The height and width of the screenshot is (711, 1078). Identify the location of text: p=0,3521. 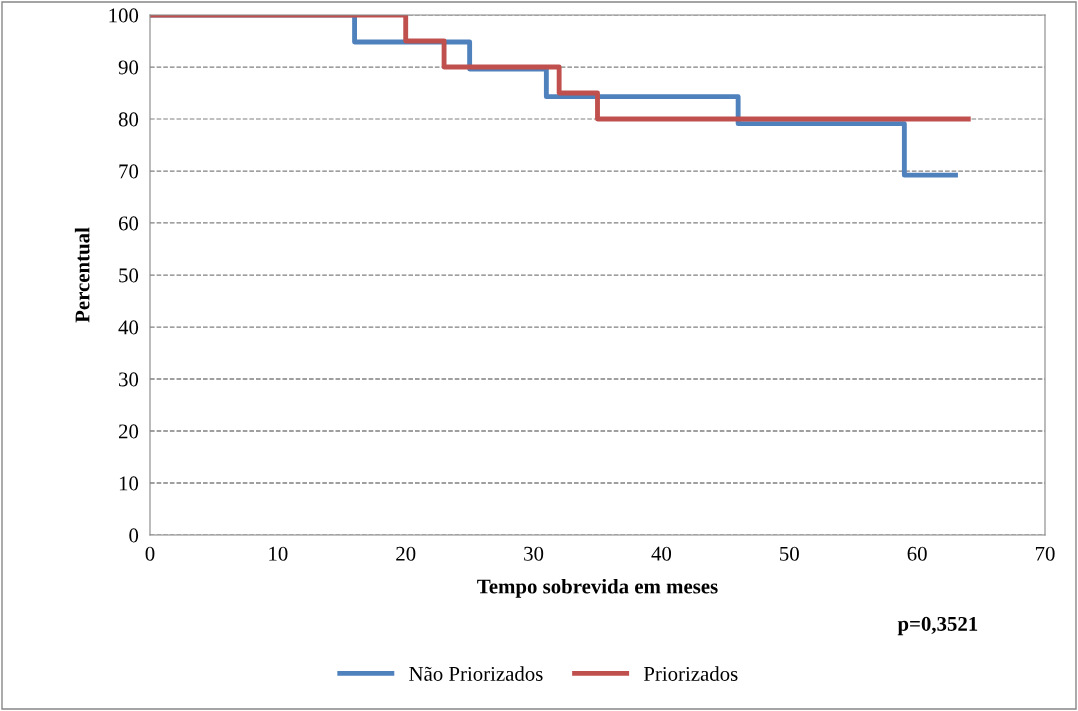
(937, 626).